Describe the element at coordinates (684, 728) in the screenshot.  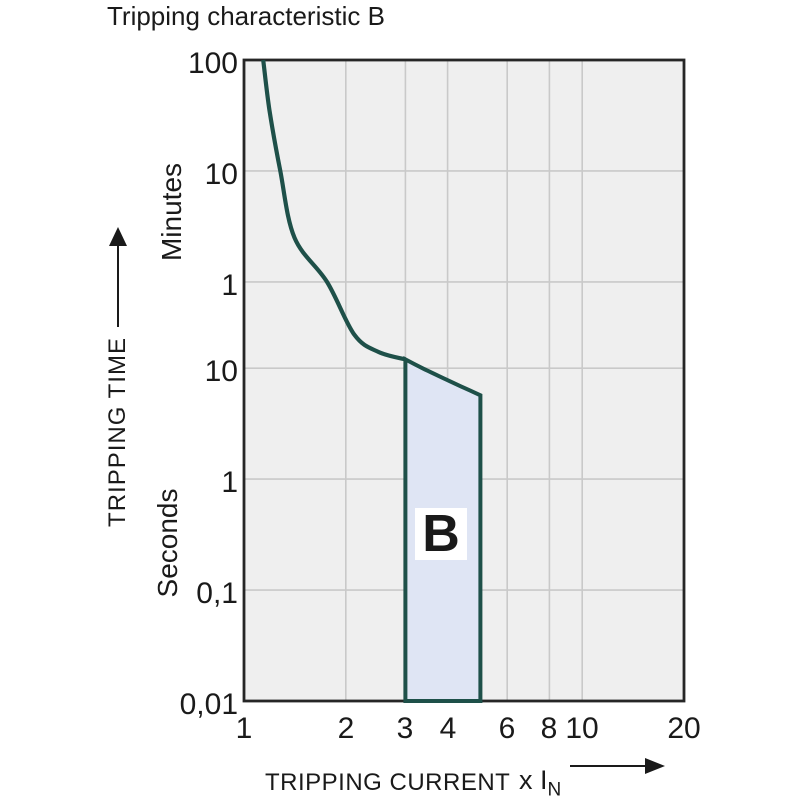
I see `x-tick-label: 20` at that location.